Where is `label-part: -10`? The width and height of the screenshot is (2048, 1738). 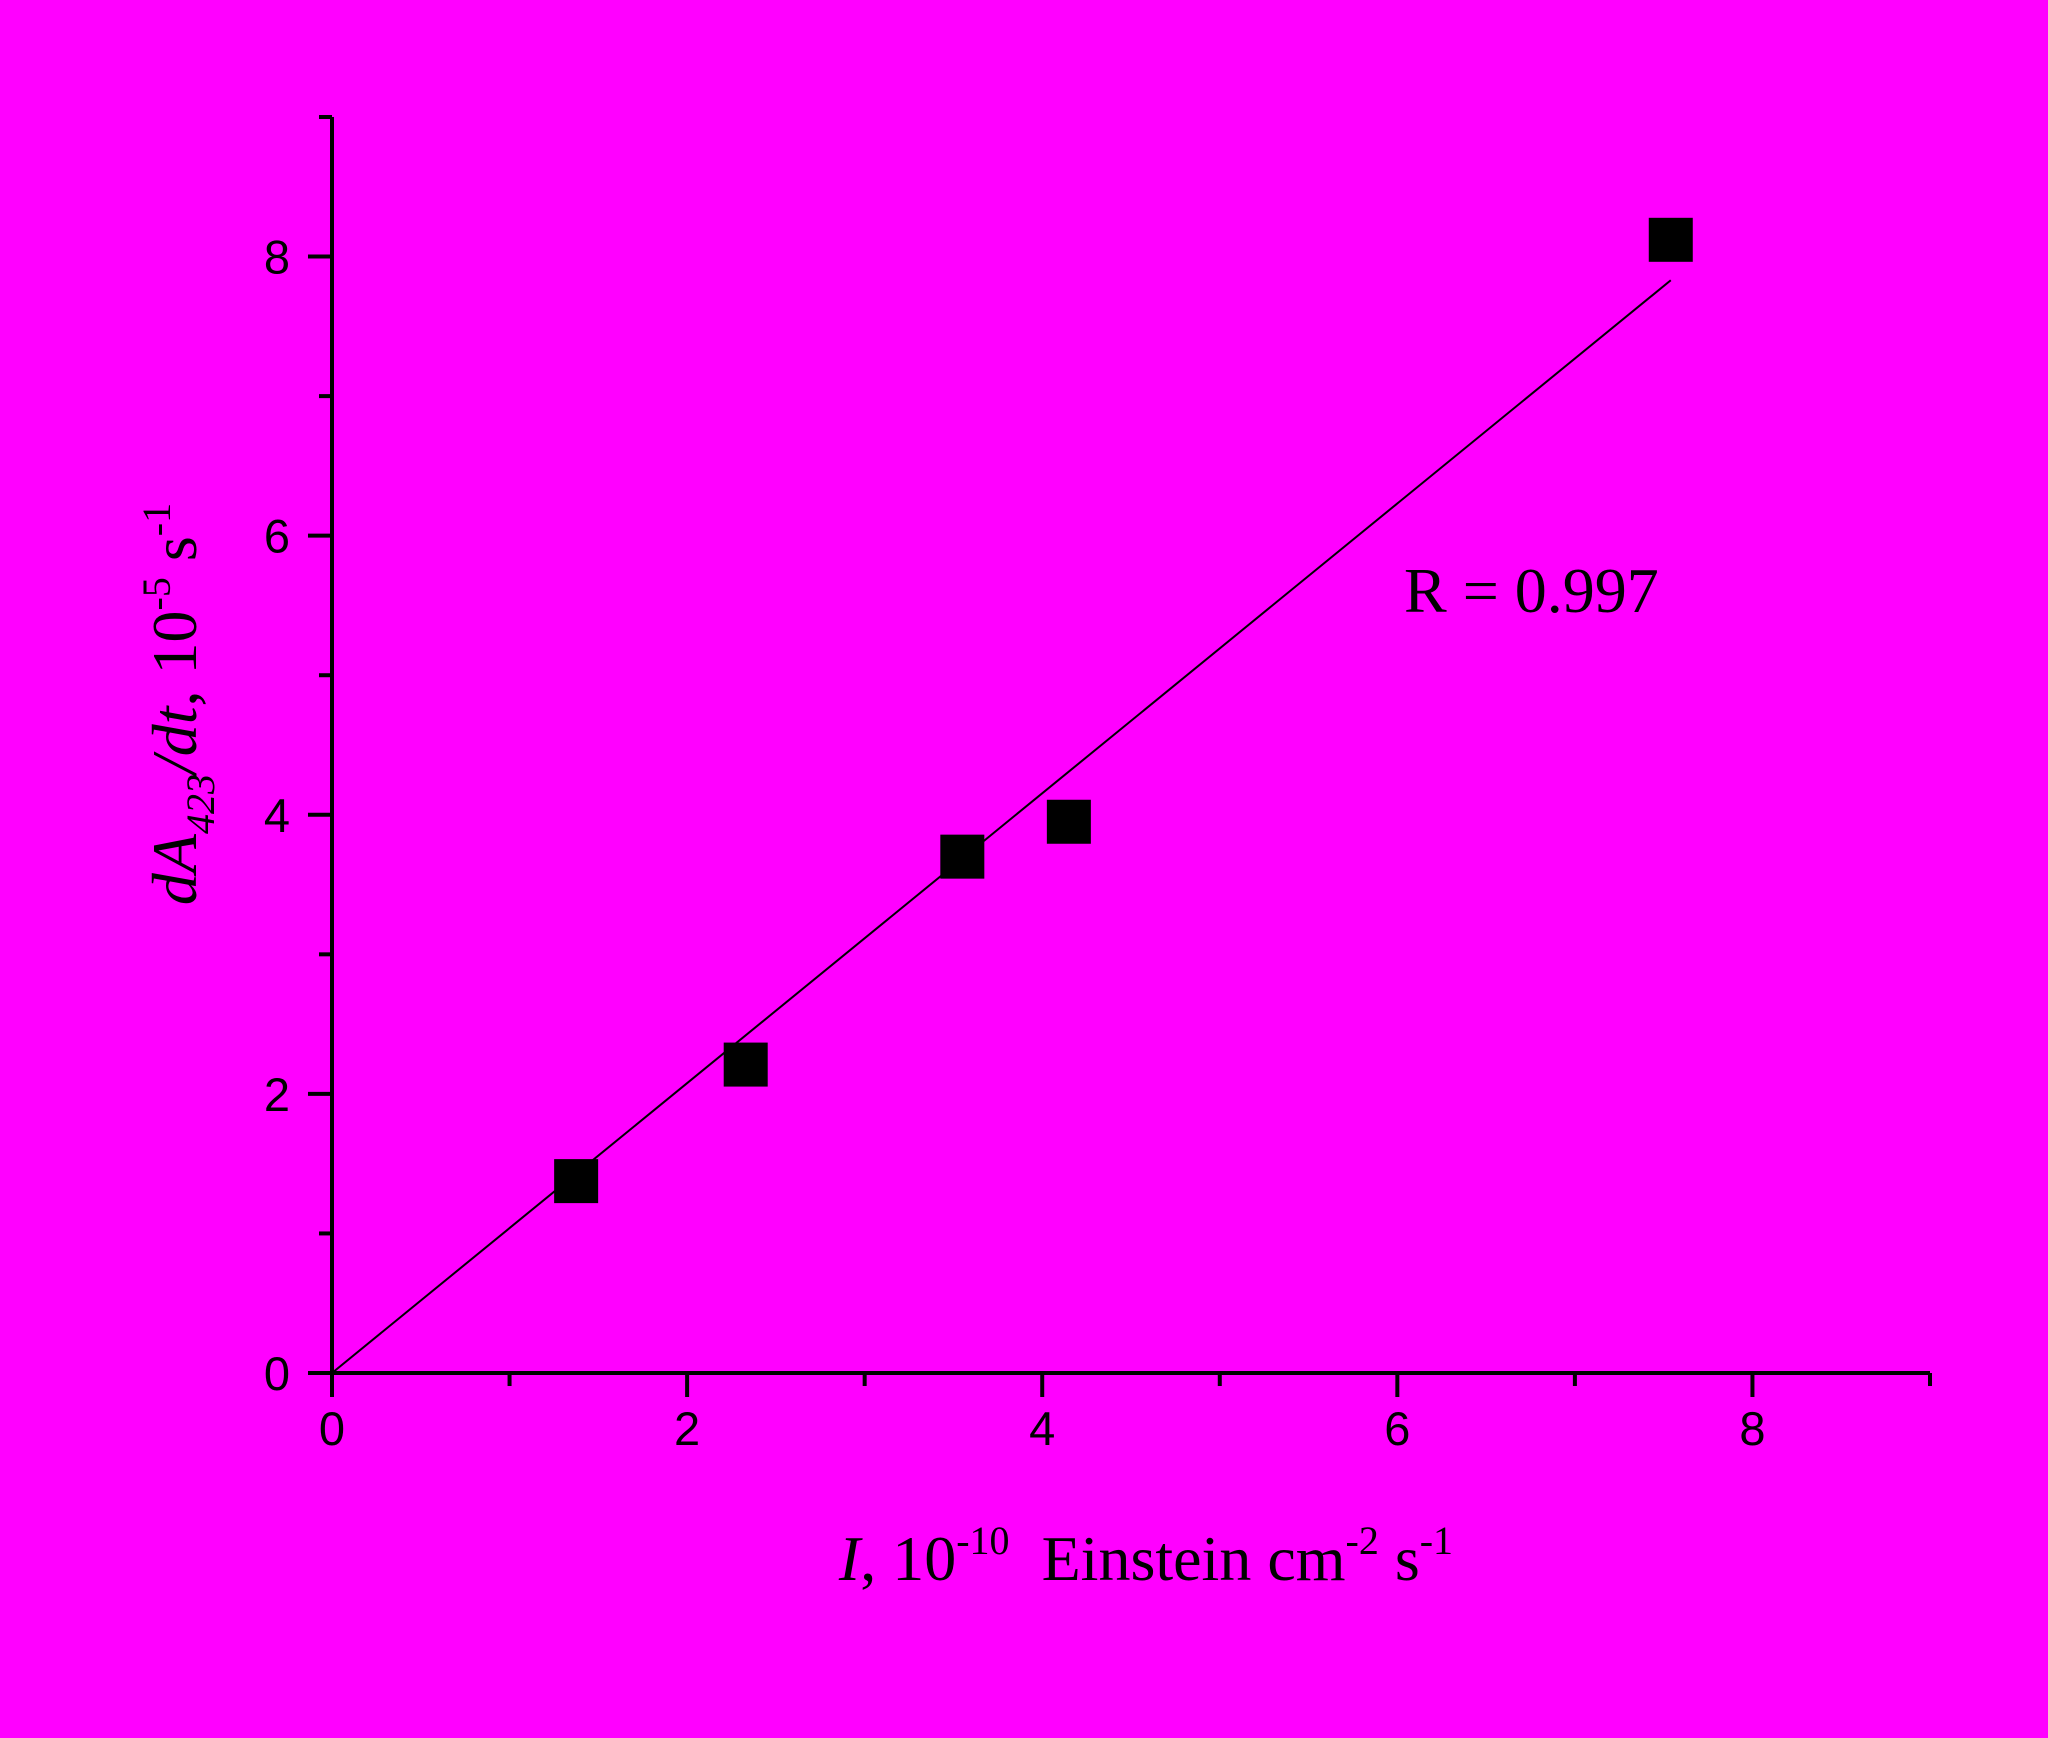 label-part: -10 is located at coordinates (982, 1540).